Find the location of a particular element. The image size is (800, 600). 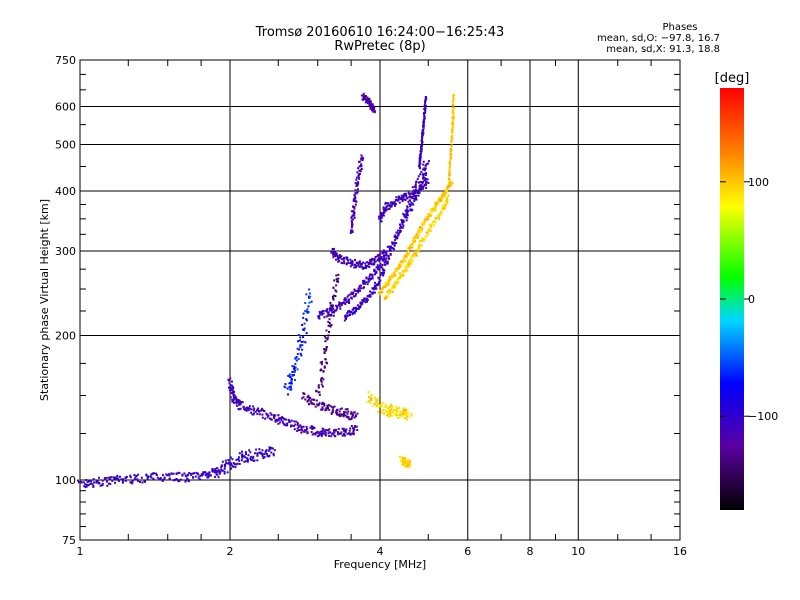

x-tick-label: 2 is located at coordinates (230, 551).